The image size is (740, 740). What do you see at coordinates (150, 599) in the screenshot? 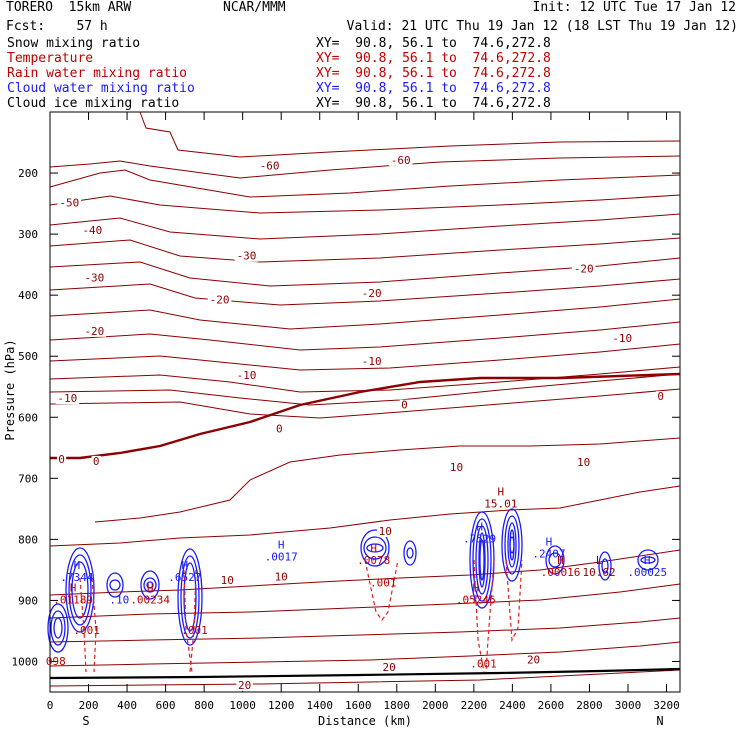
I see `extremum-value-label: .00234` at bounding box center [150, 599].